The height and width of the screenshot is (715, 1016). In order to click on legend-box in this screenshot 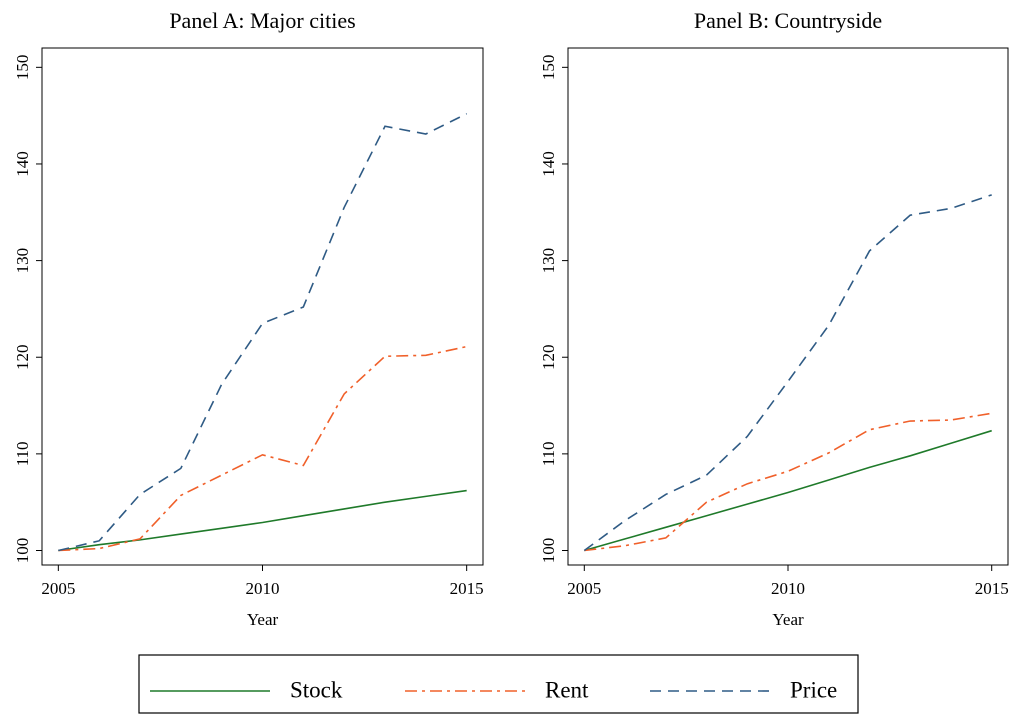, I will do `click(498, 684)`.